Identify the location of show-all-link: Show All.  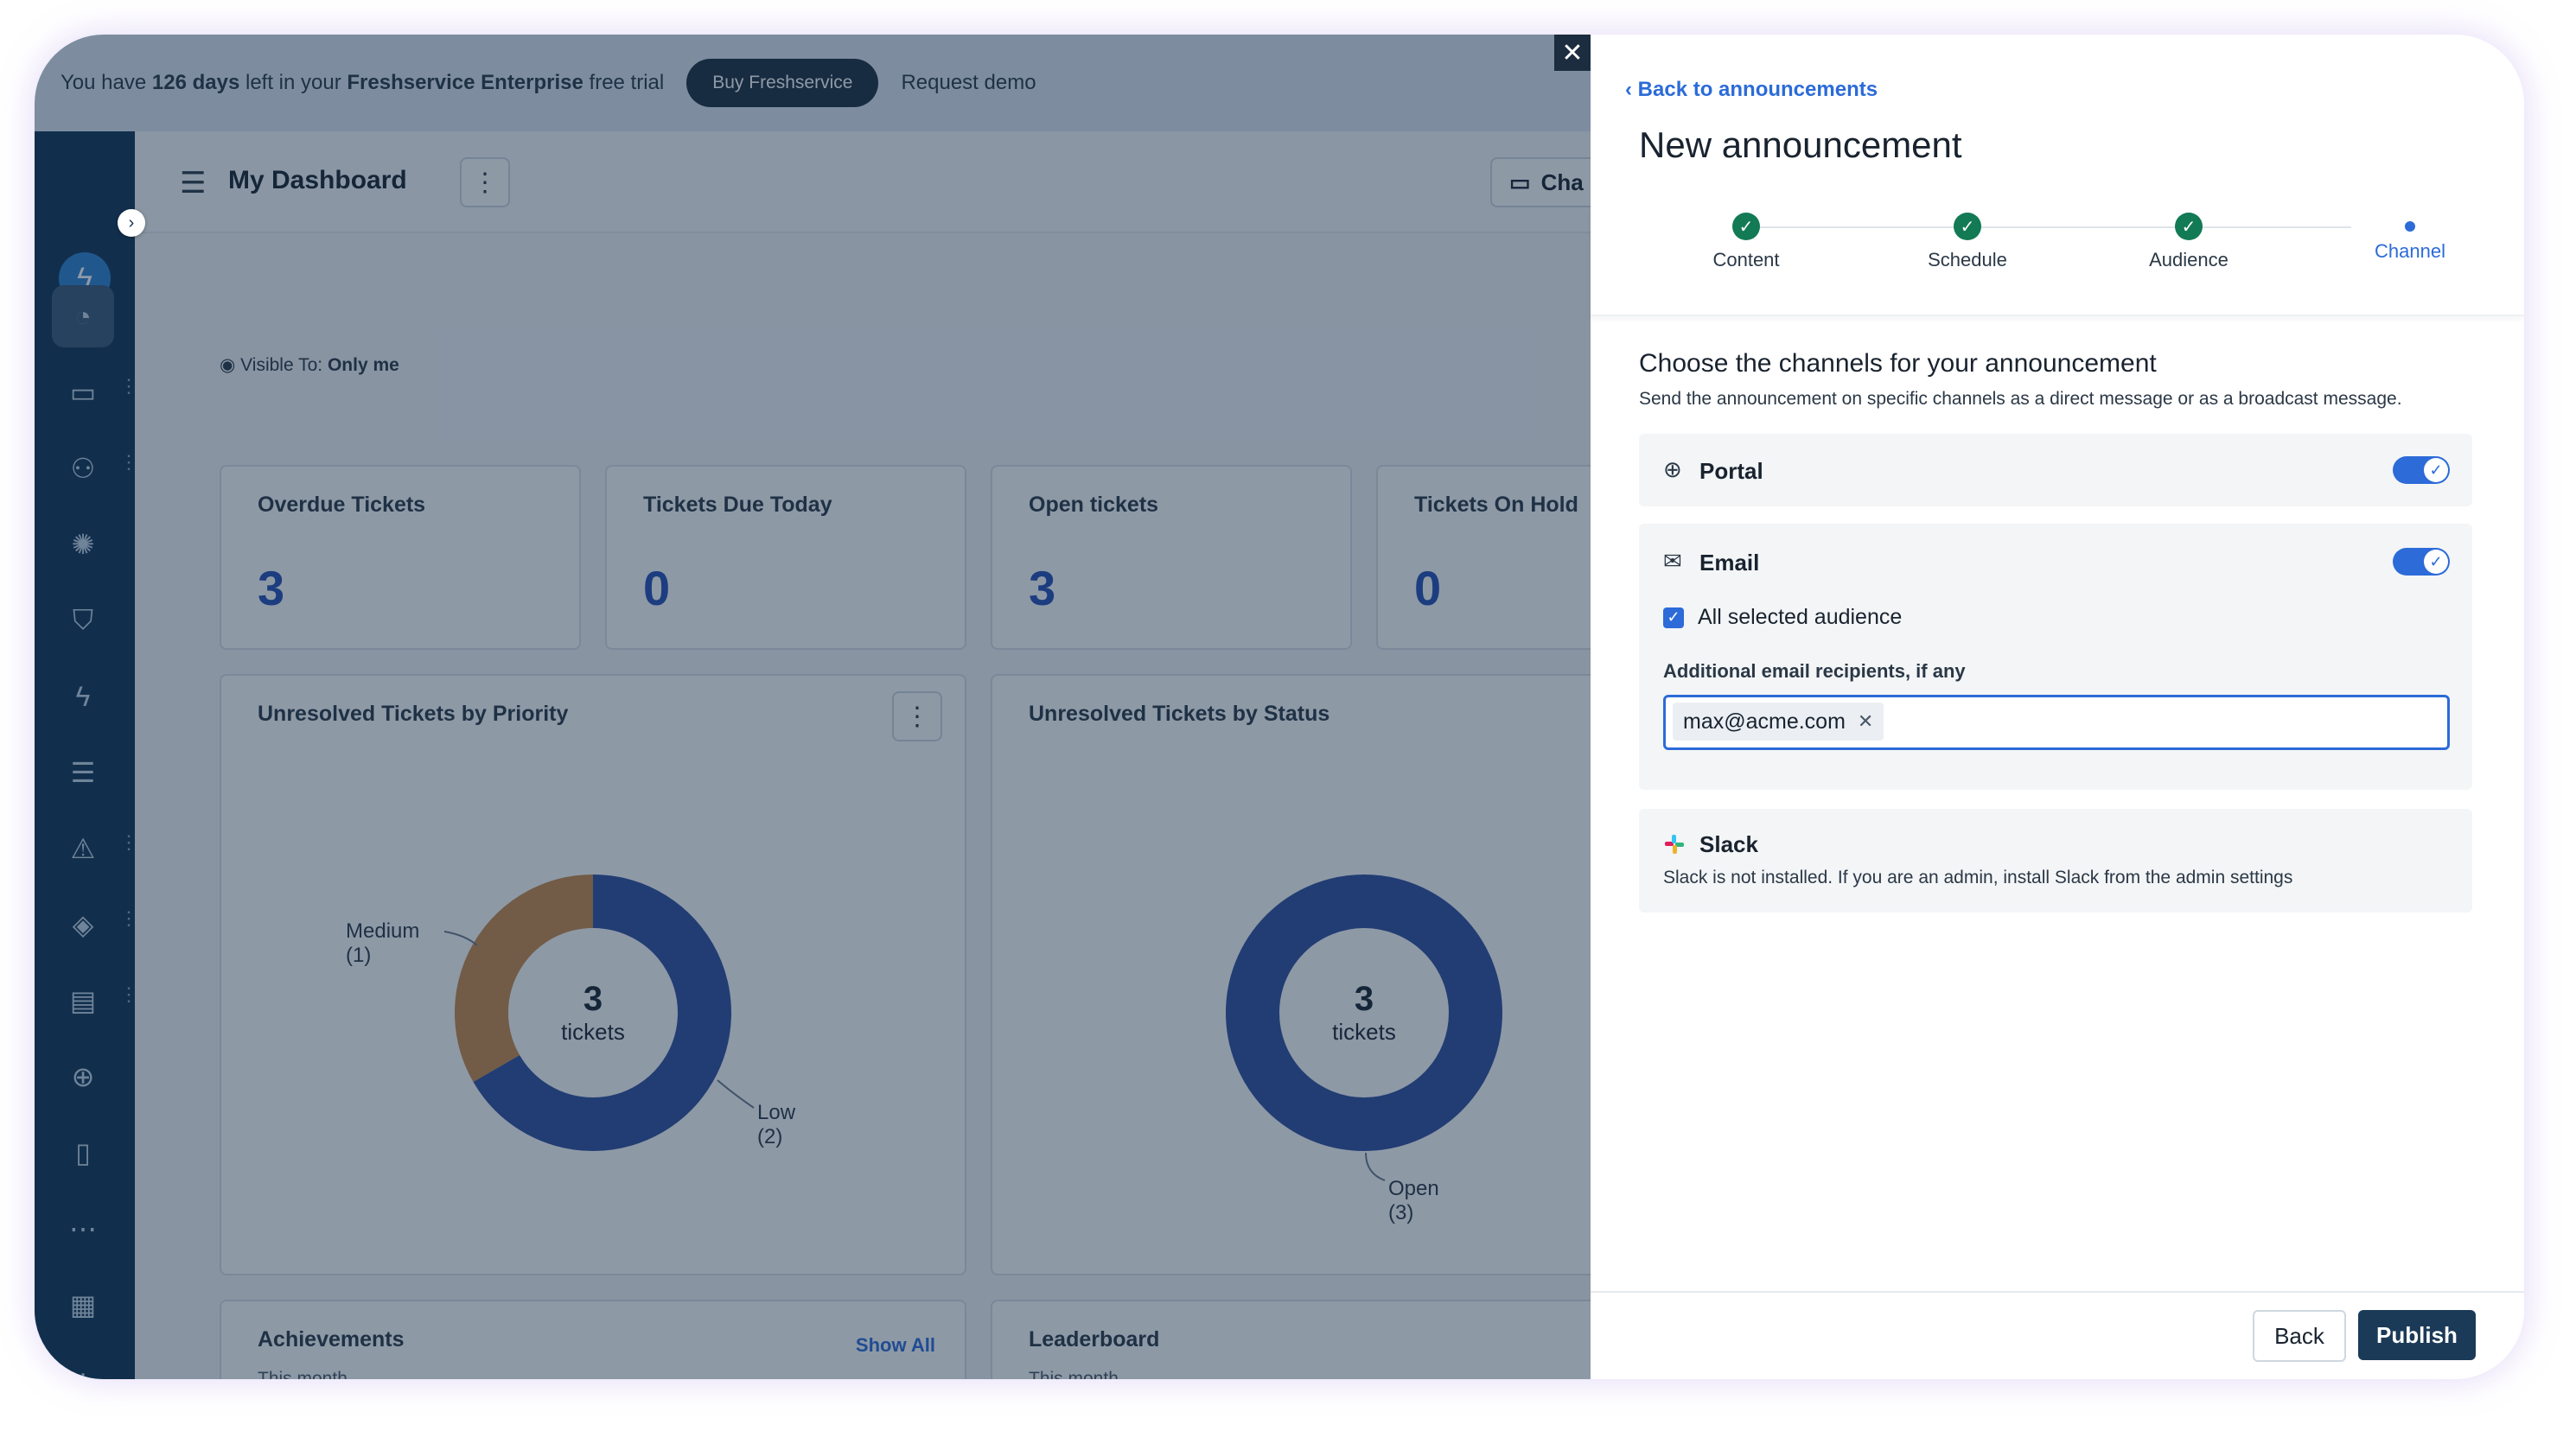
(895, 1345).